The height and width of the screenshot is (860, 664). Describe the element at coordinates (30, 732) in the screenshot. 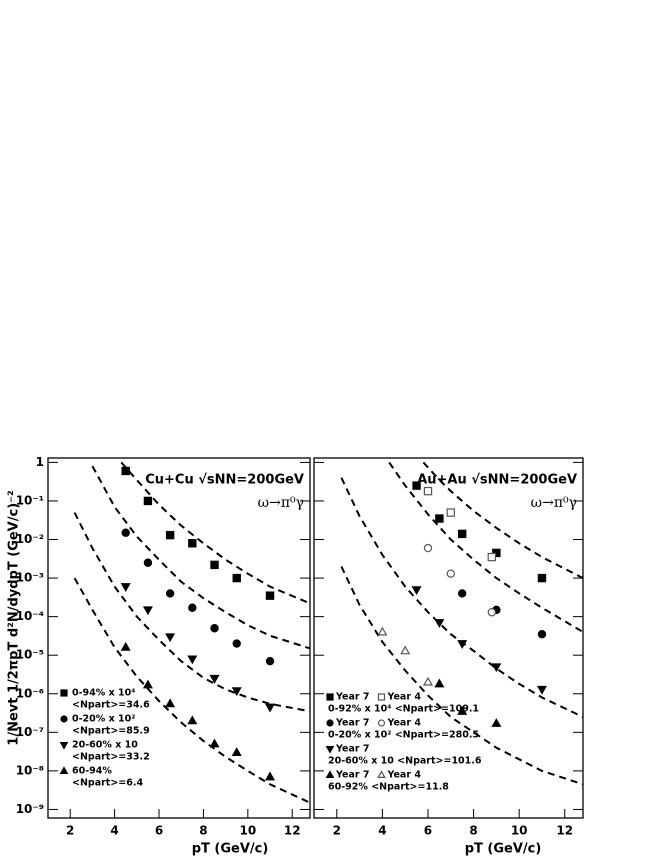

I see `y-tick-label: 10⁻⁷` at that location.